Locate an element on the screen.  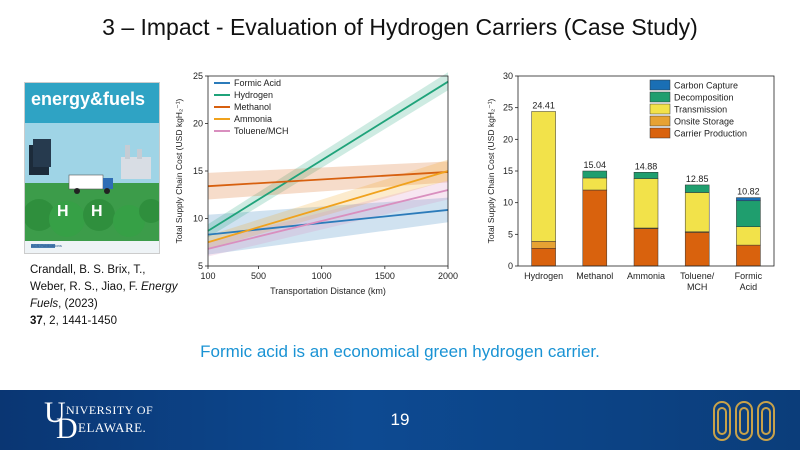
x-category-label: Formic is located at coordinates (749, 276).